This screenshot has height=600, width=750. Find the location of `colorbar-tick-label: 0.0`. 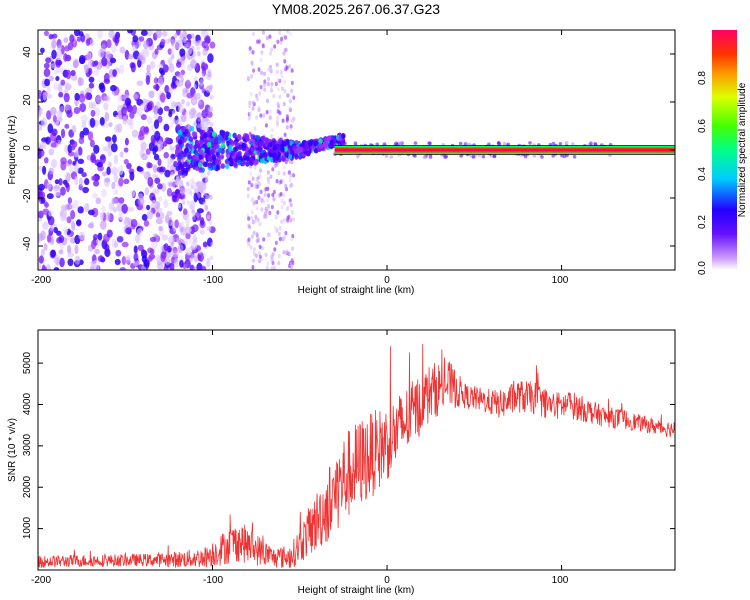

colorbar-tick-label: 0.0 is located at coordinates (702, 268).